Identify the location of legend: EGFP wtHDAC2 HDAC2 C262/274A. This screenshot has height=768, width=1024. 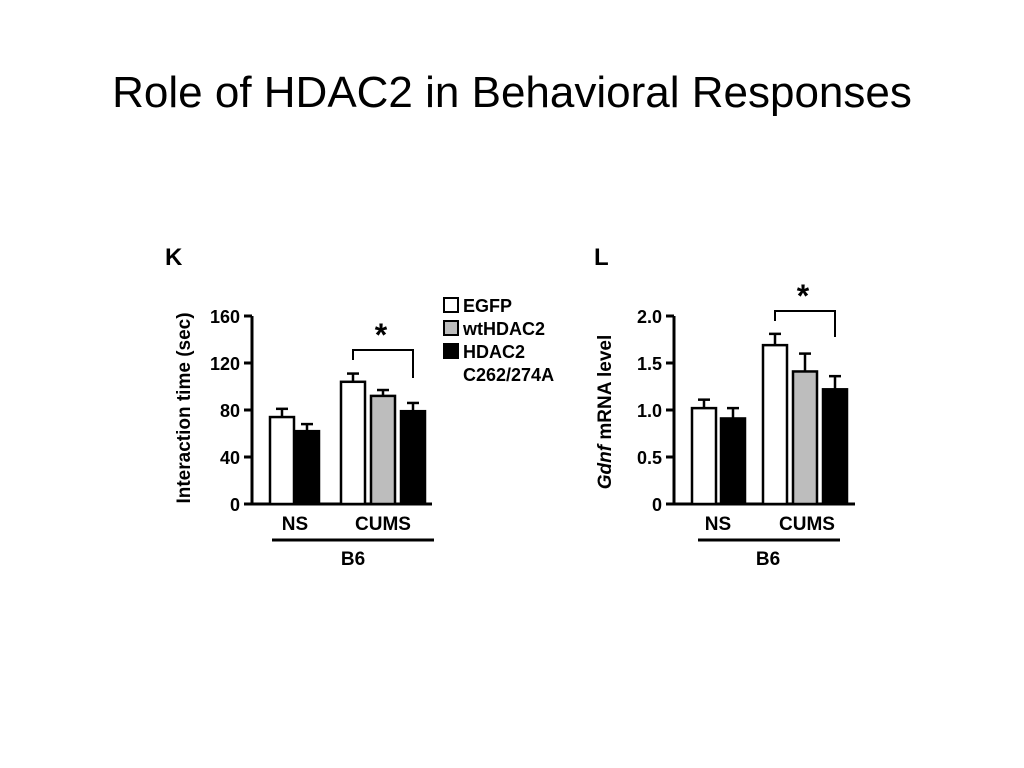
(498, 340).